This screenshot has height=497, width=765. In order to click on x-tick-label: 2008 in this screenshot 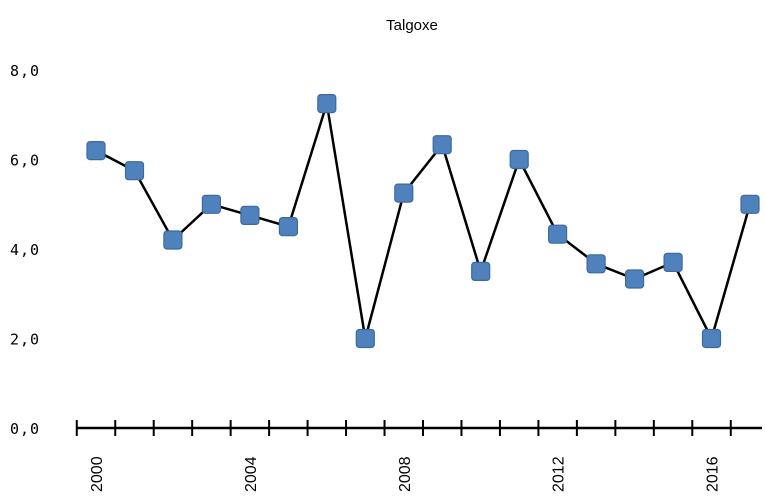, I will do `click(405, 474)`.